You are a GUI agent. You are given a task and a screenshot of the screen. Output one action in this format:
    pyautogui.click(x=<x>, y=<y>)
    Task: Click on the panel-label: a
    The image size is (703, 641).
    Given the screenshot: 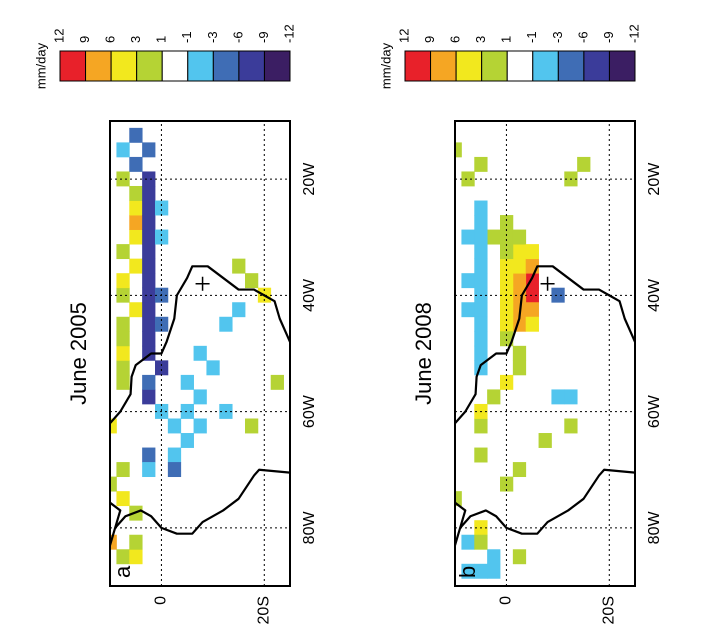 What is the action you would take?
    pyautogui.click(x=122, y=571)
    